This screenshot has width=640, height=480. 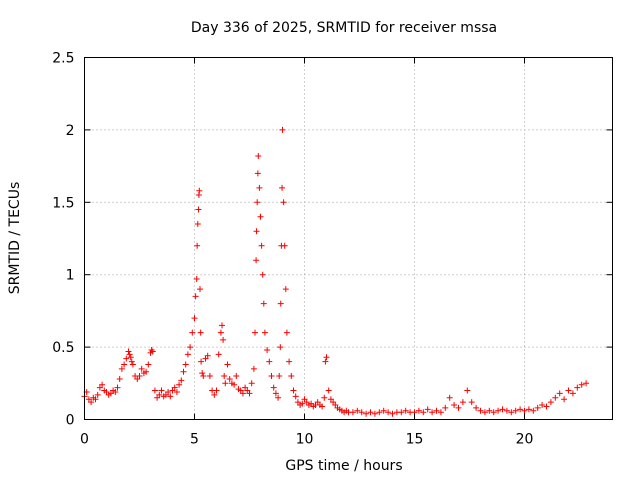 What do you see at coordinates (343, 466) in the screenshot?
I see `x-axis-label: GPS time / hours` at bounding box center [343, 466].